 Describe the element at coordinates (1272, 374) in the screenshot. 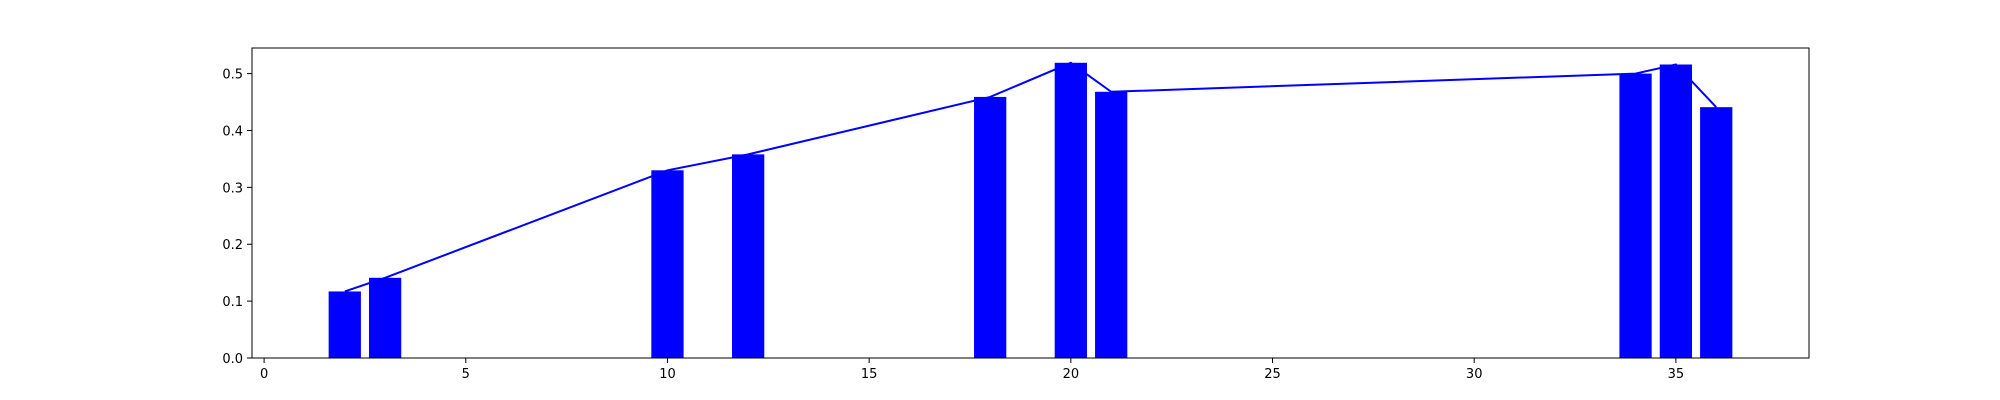

I see `x-tick-label: 25` at that location.